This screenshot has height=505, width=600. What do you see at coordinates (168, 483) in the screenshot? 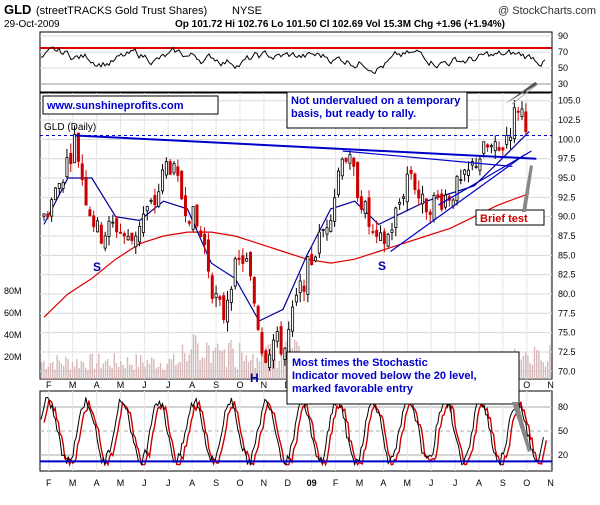
I see `month-tick-label: J` at bounding box center [168, 483].